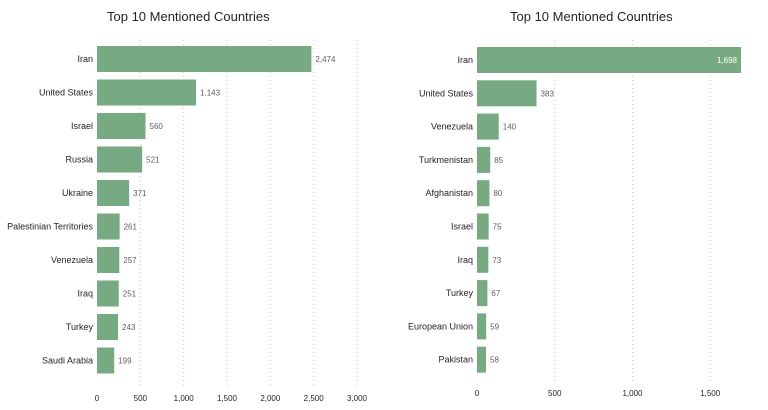  Describe the element at coordinates (477, 393) in the screenshot. I see `right-x-tick-label: 0` at that location.